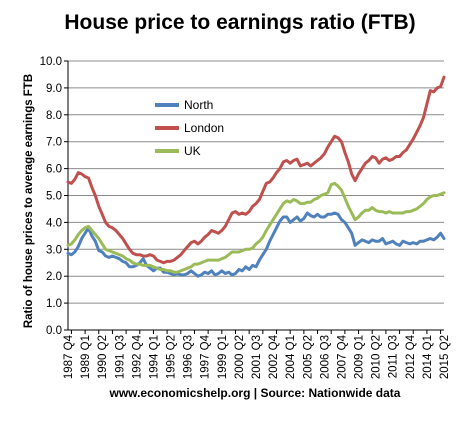 This screenshot has height=423, width=474. What do you see at coordinates (377, 357) in the screenshot?
I see `x-tick-label: 2010 Q2` at bounding box center [377, 357].